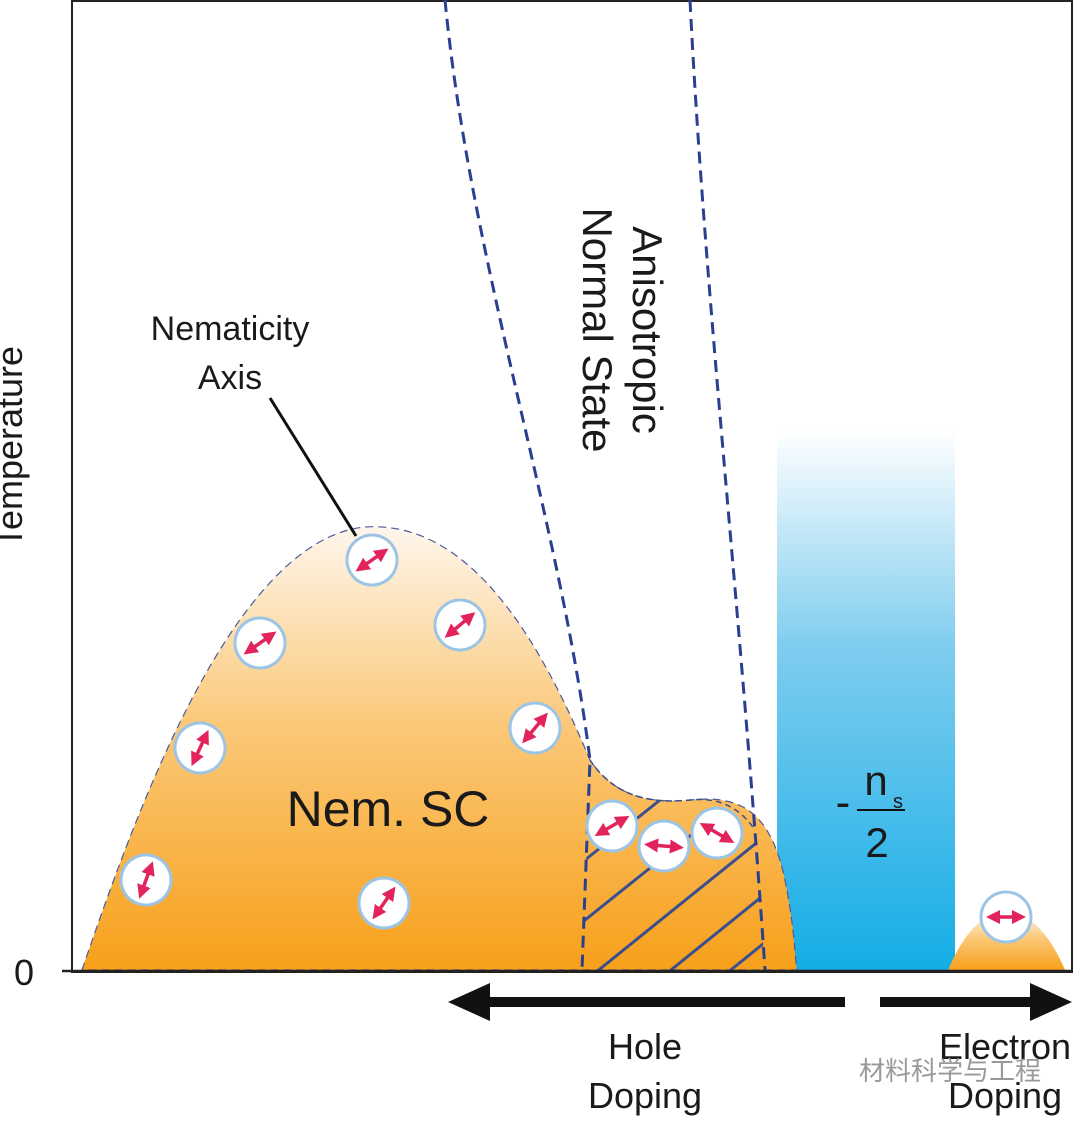 This screenshot has height=1122, width=1080. Describe the element at coordinates (1051, 1002) in the screenshot. I see `electron-arrowhead` at that location.